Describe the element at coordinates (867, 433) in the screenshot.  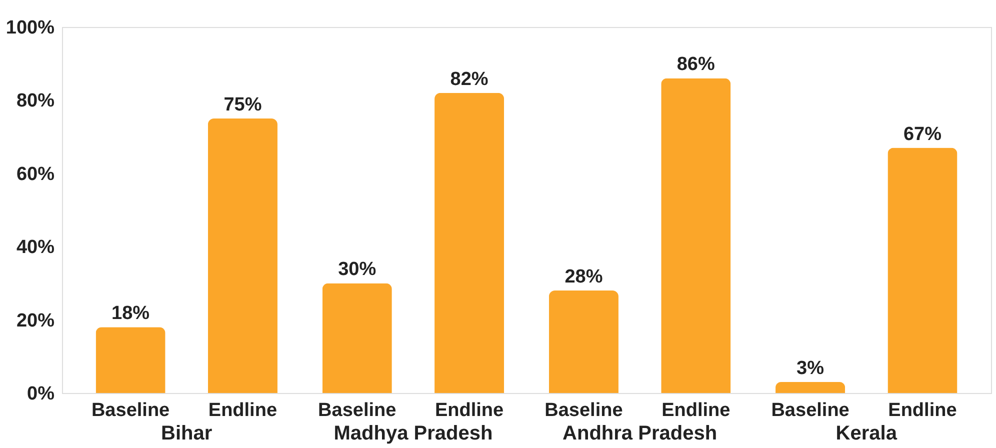
I see `x-tick-label: Kerala` at that location.